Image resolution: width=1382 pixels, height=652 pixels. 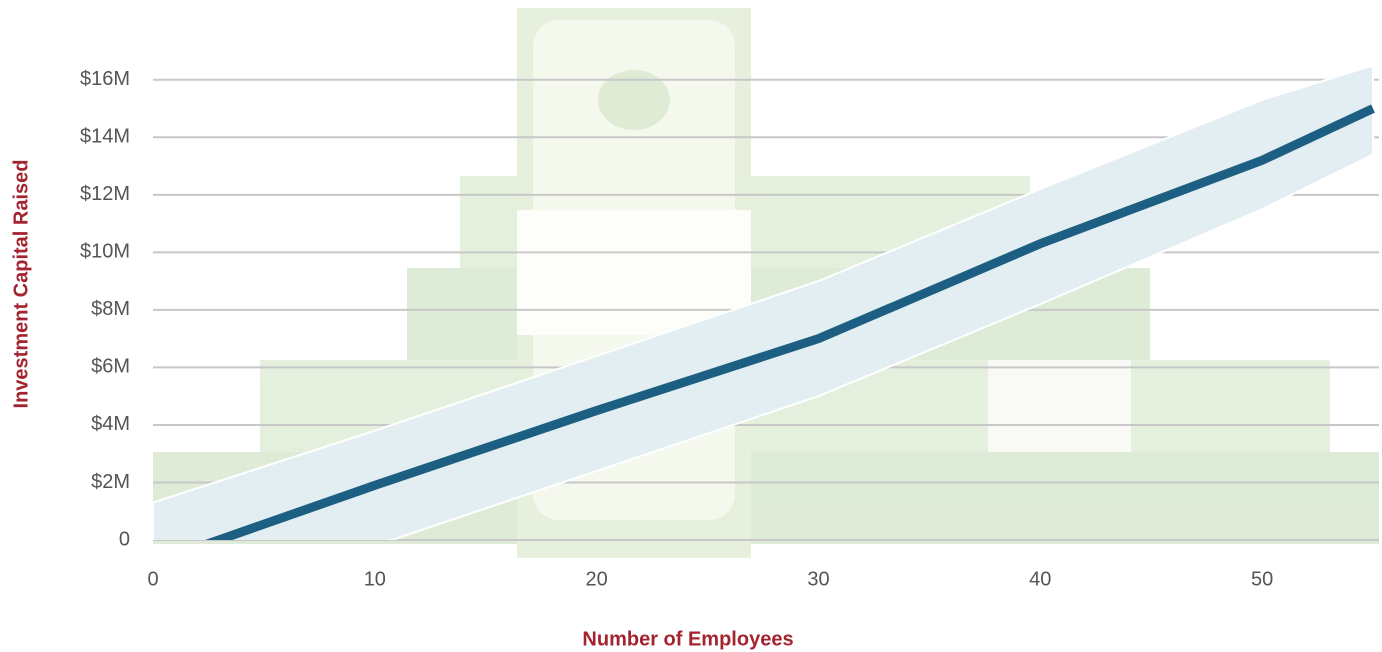 I want to click on y-tick-label: $4M, so click(x=110, y=424).